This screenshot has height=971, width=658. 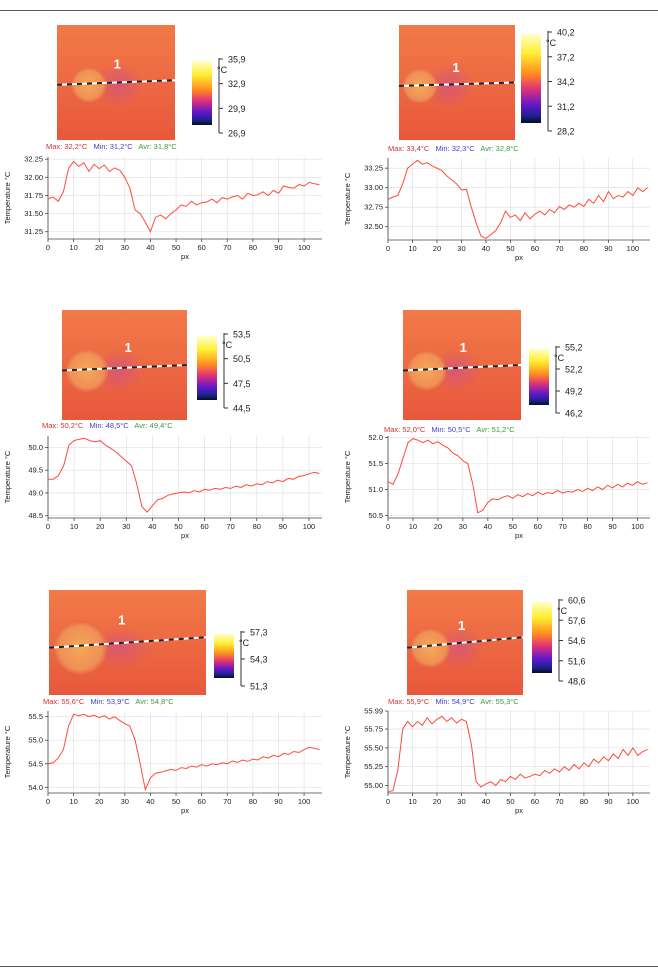 What do you see at coordinates (35, 515) in the screenshot?
I see `y-tick-label: 48.5` at bounding box center [35, 515].